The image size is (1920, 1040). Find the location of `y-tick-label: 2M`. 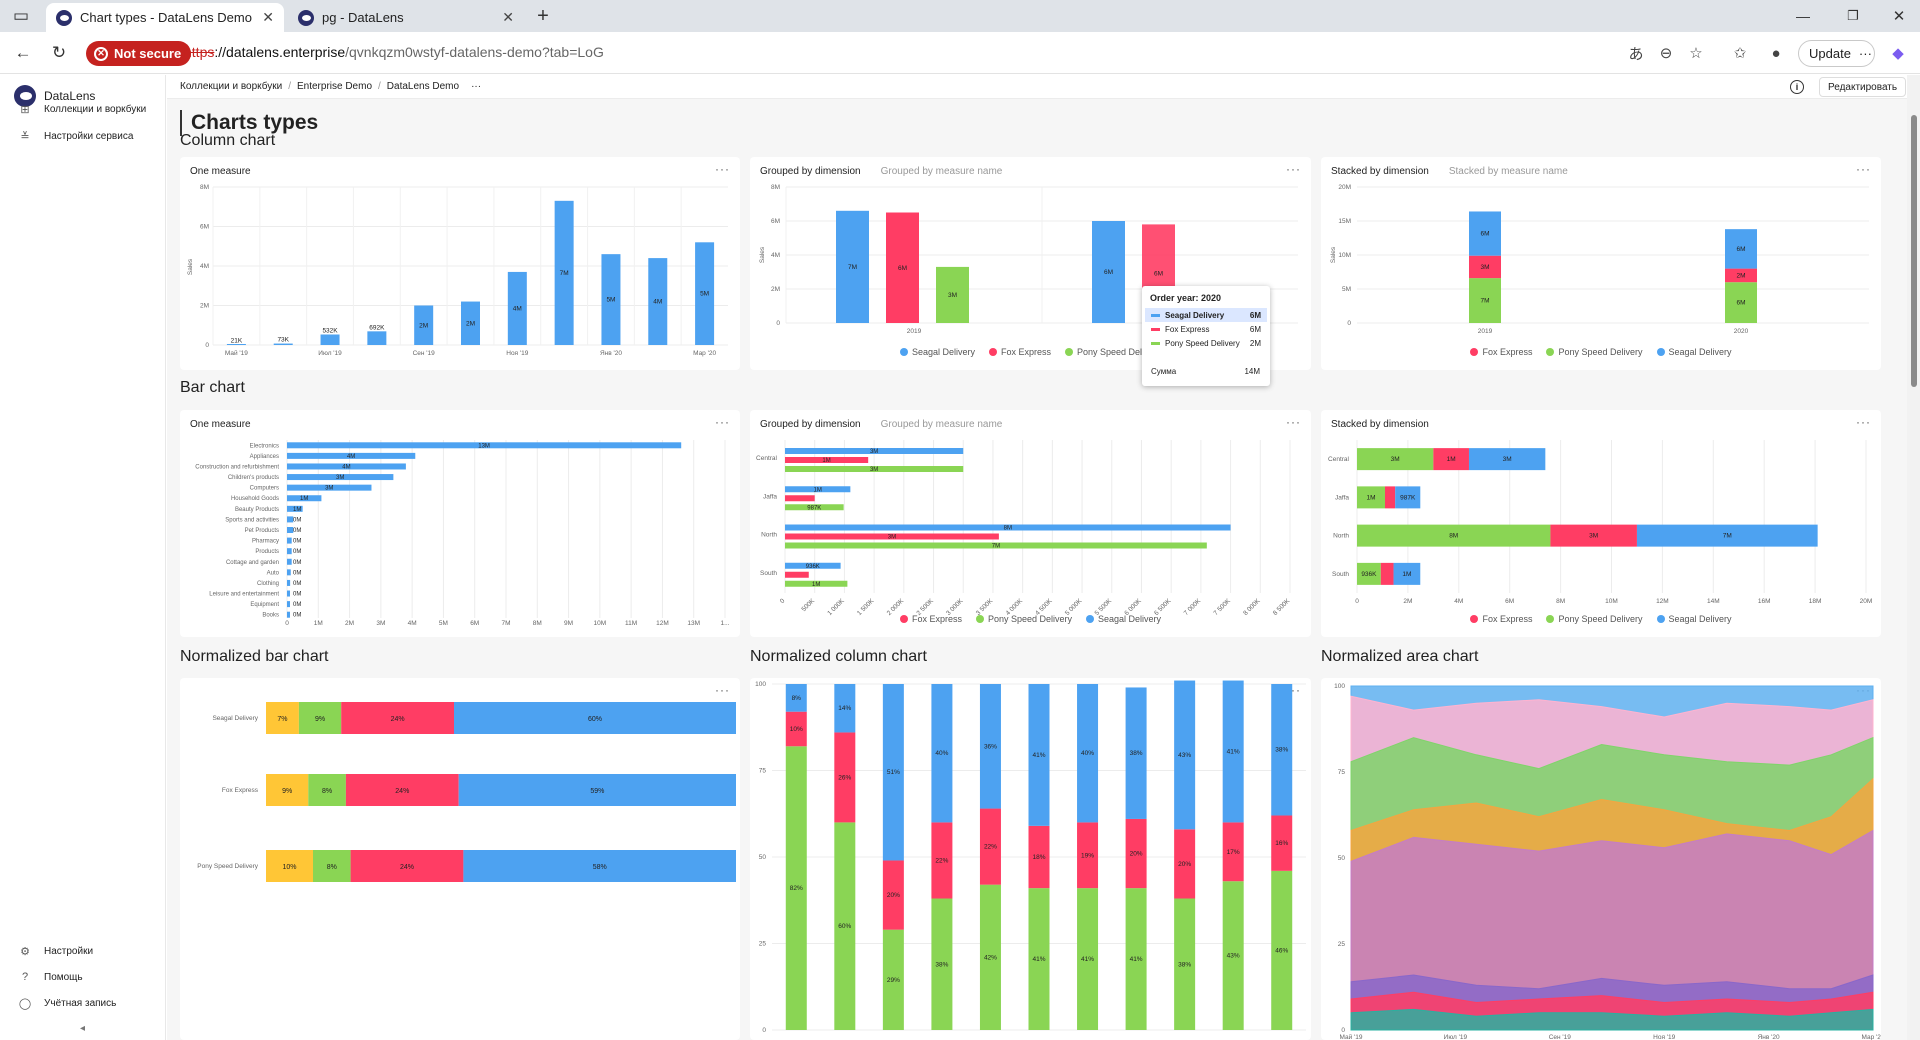

y-tick-label: 2M is located at coordinates (204, 306).